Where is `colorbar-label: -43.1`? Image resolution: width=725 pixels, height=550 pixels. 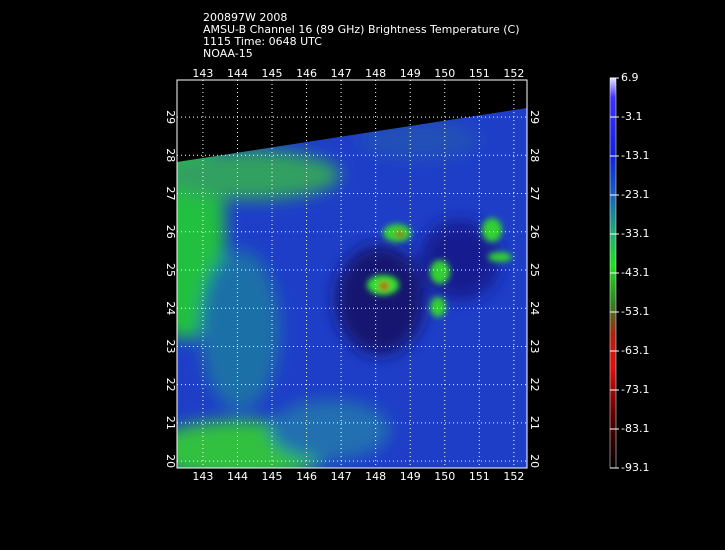 colorbar-label: -43.1 is located at coordinates (635, 272).